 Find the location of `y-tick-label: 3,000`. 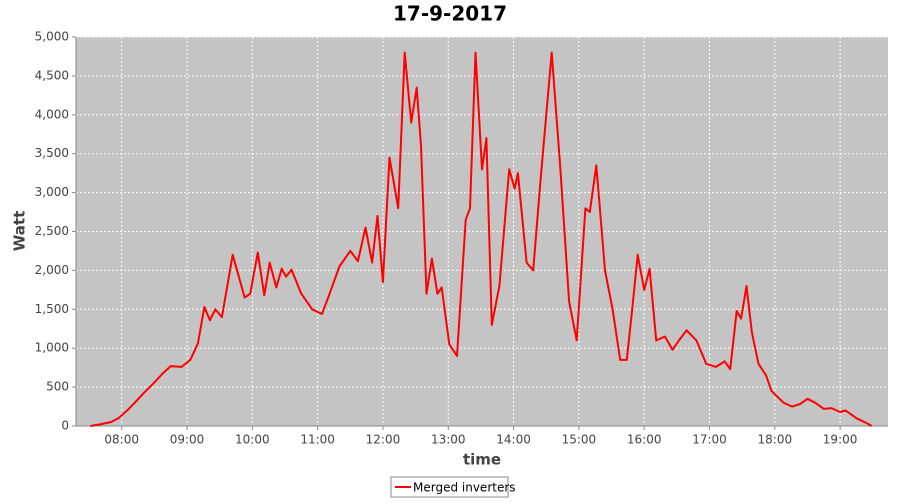

y-tick-label: 3,000 is located at coordinates (52, 192).